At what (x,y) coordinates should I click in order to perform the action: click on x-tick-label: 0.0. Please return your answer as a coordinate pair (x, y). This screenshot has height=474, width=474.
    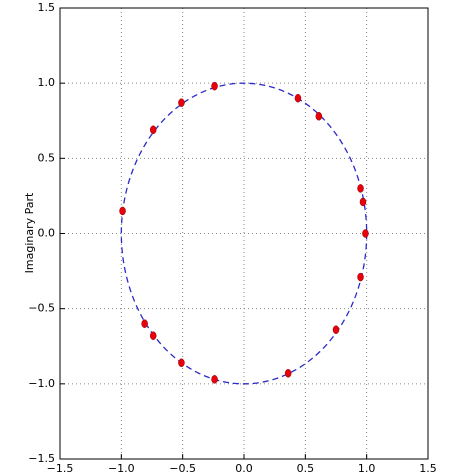
    Looking at the image, I should click on (244, 468).